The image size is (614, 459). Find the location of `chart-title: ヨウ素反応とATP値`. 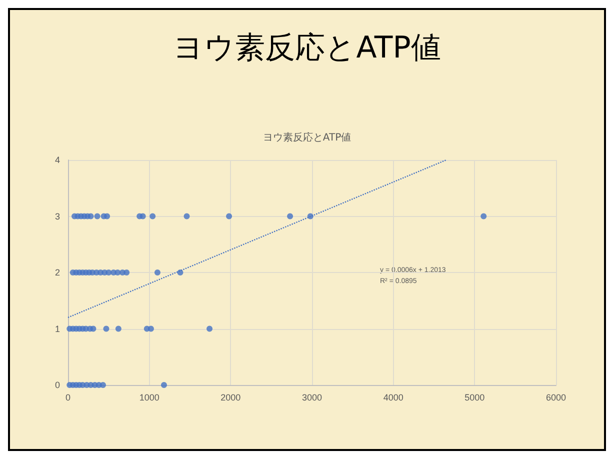

chart-title: ヨウ素反応とATP値 is located at coordinates (307, 48).